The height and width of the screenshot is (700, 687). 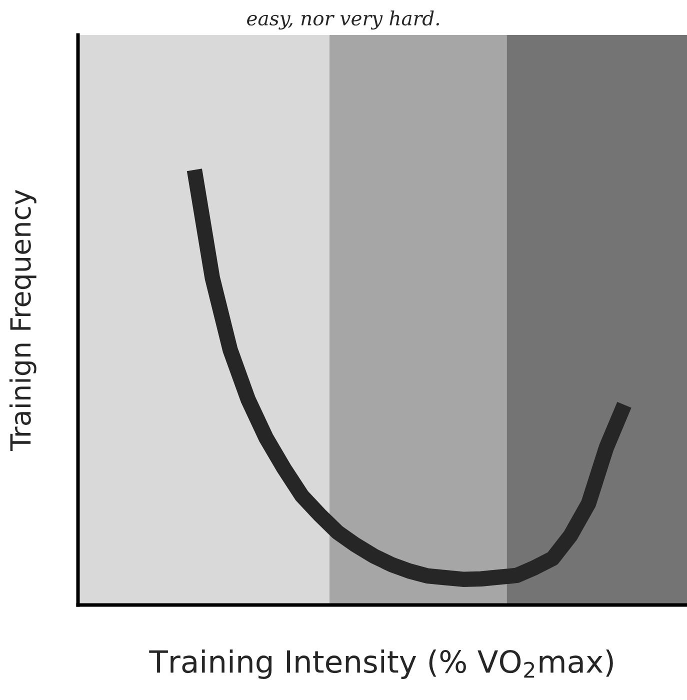 I want to click on chart-title: easy, nor very hard., so click(x=343, y=20).